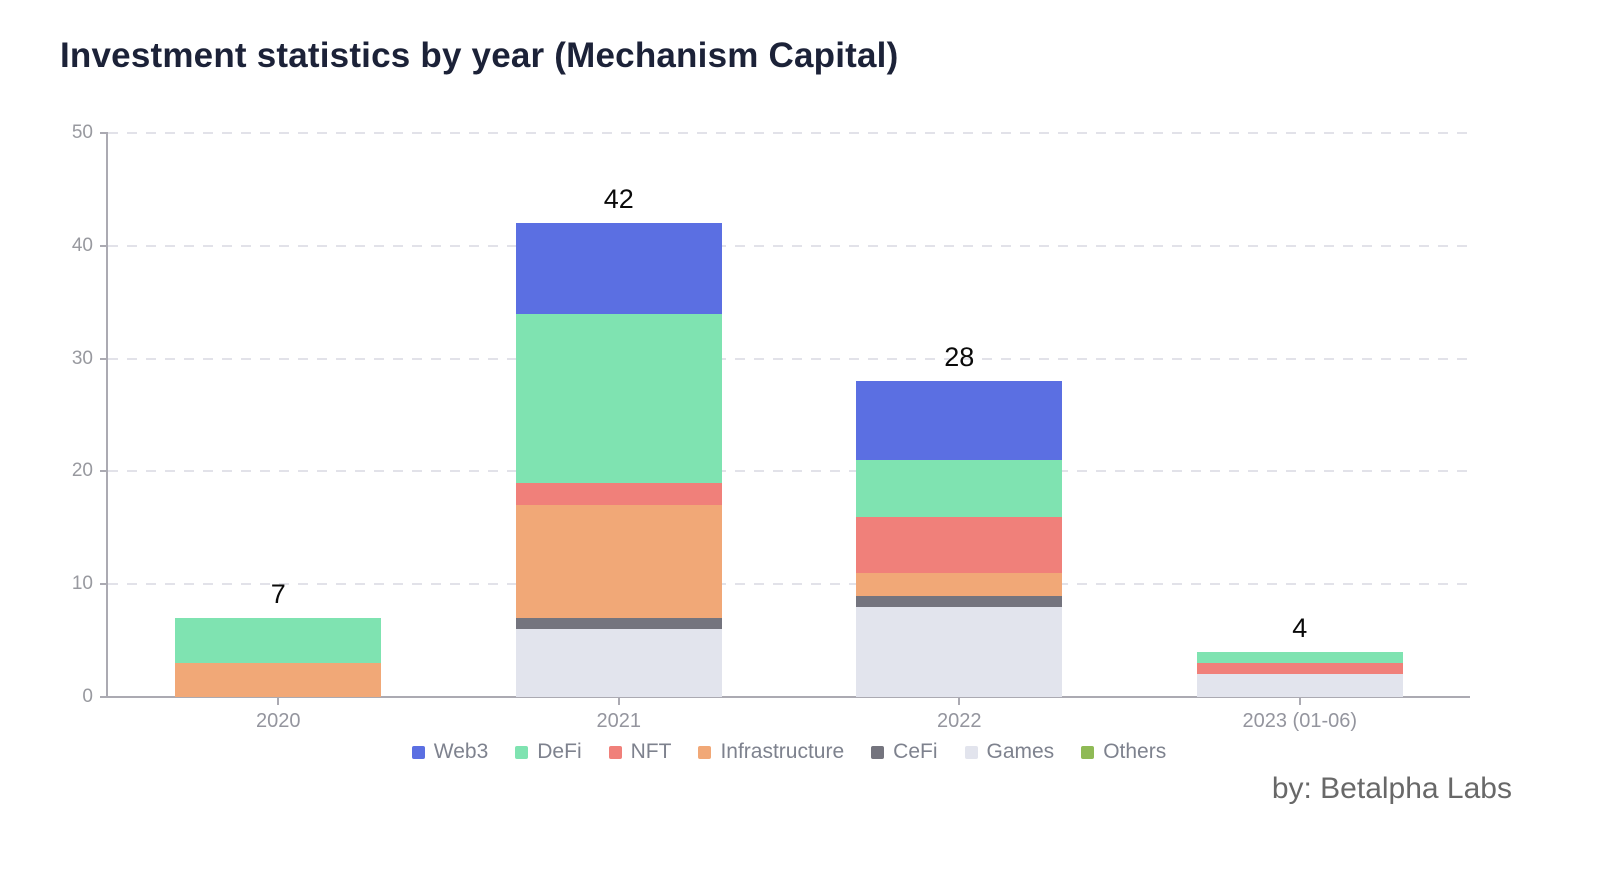  What do you see at coordinates (82, 245) in the screenshot?
I see `y-axis-tick-label: 40` at bounding box center [82, 245].